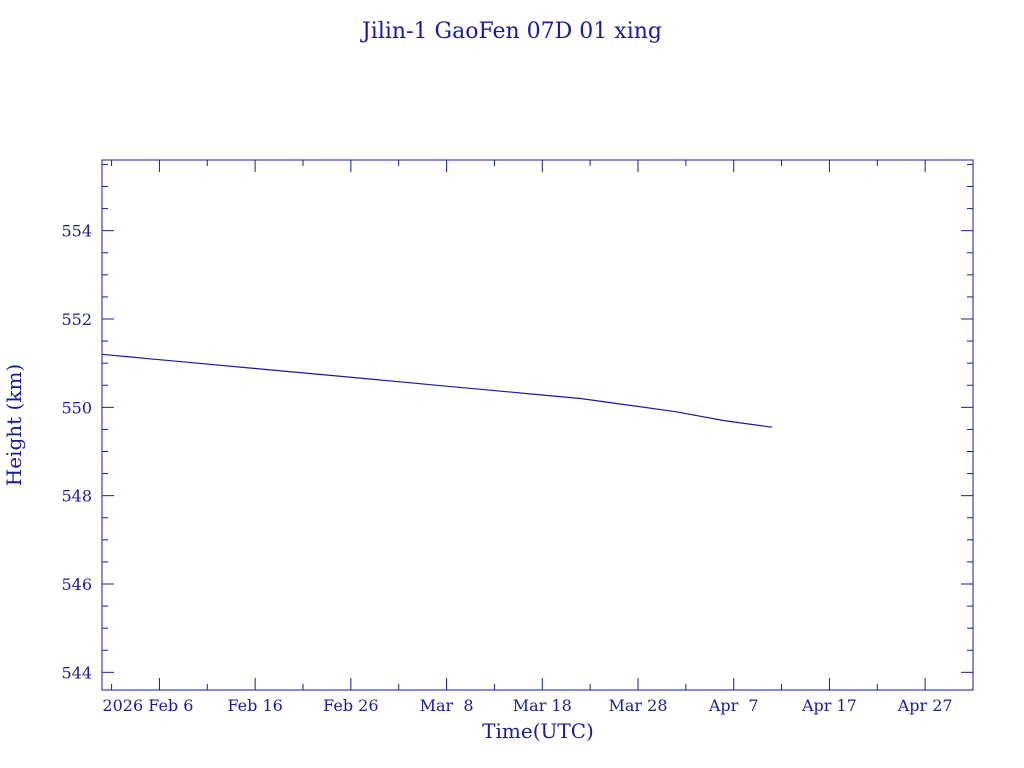  Describe the element at coordinates (76, 672) in the screenshot. I see `y-tick-label: 544` at that location.